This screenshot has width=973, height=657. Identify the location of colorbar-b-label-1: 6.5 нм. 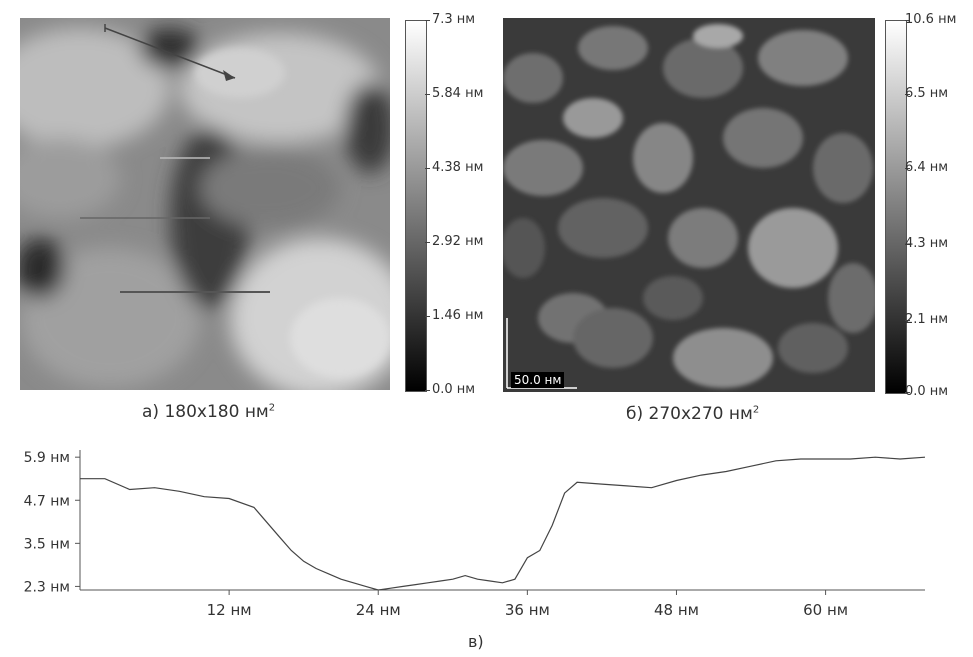
(927, 93).